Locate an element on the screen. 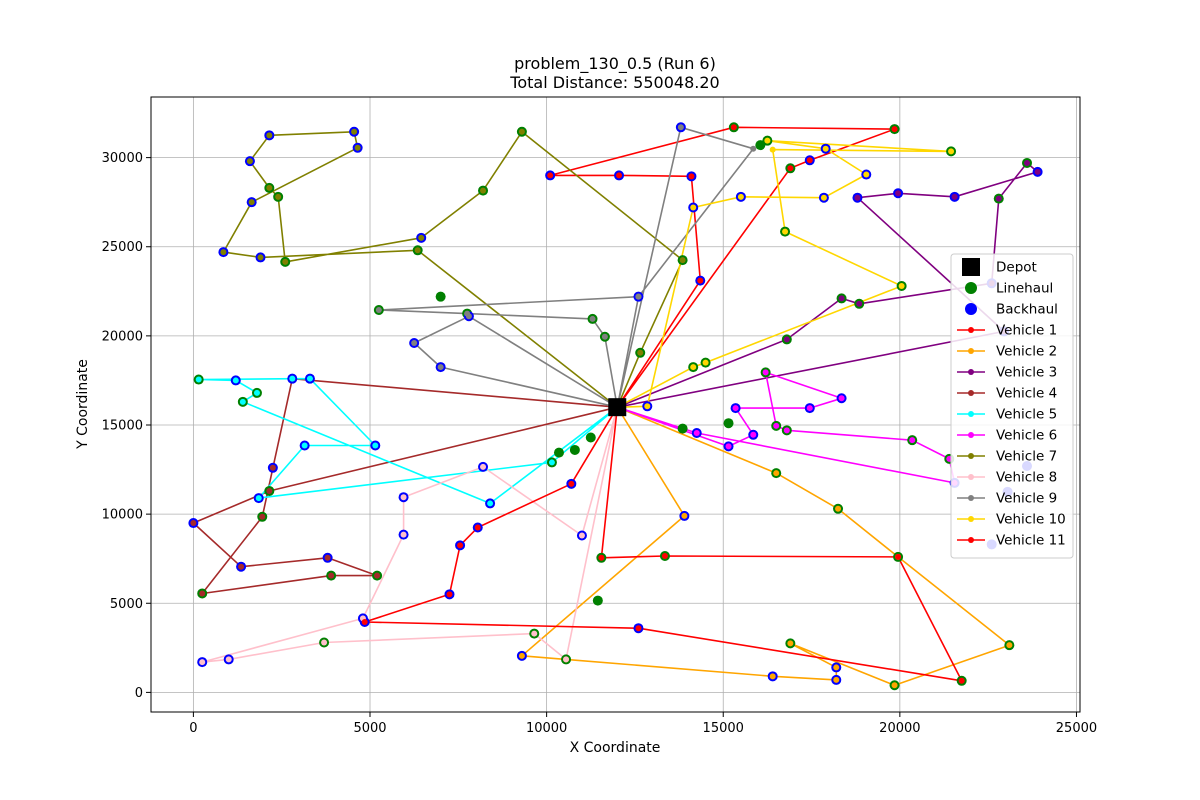  legend-entry: Vehicle 9 is located at coordinates (1007, 499).